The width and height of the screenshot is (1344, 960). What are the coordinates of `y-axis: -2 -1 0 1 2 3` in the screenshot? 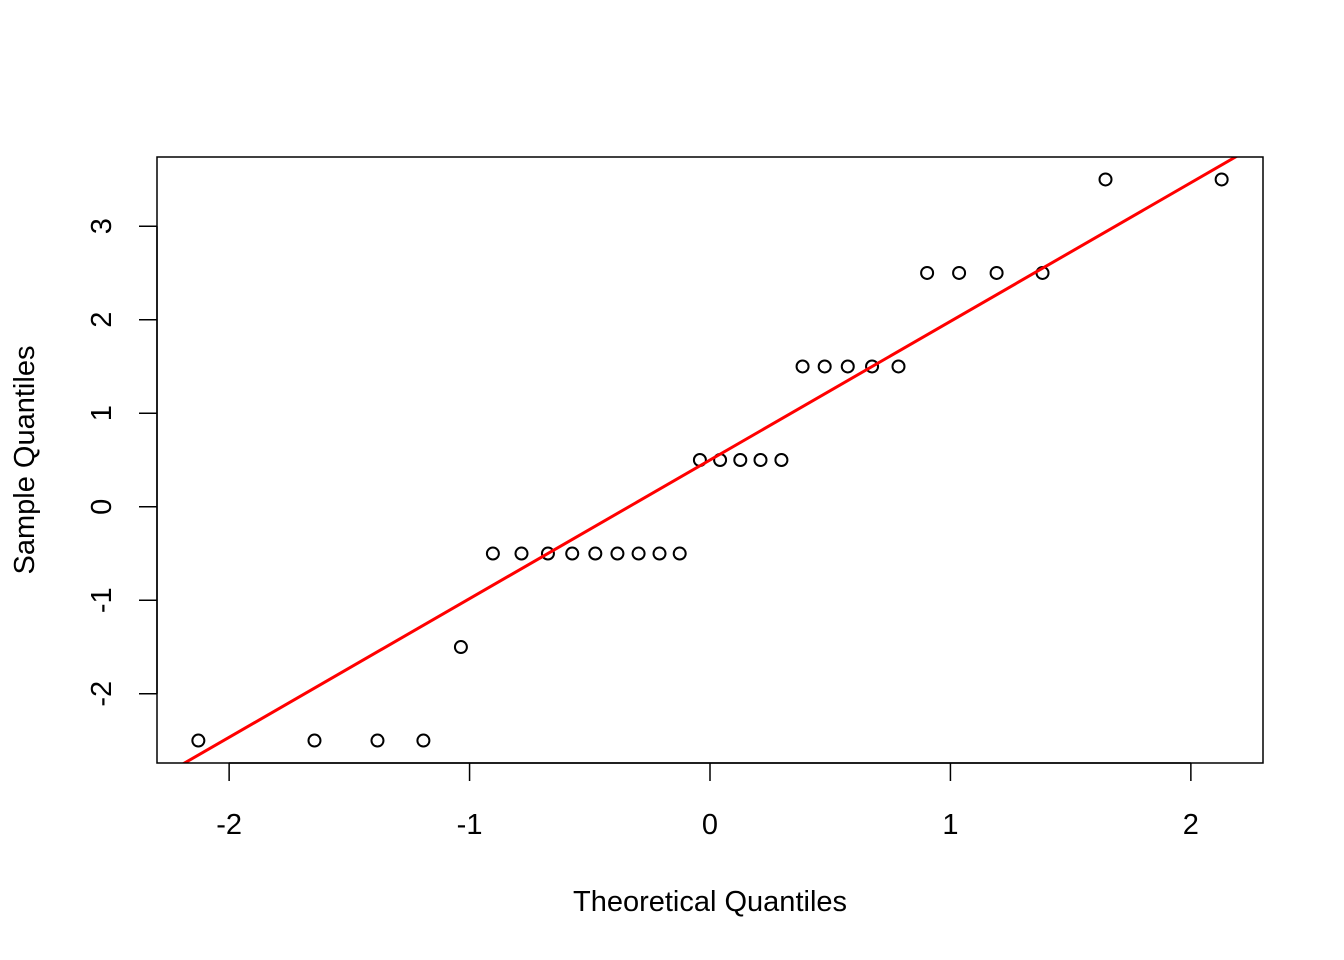 It's located at (122, 462).